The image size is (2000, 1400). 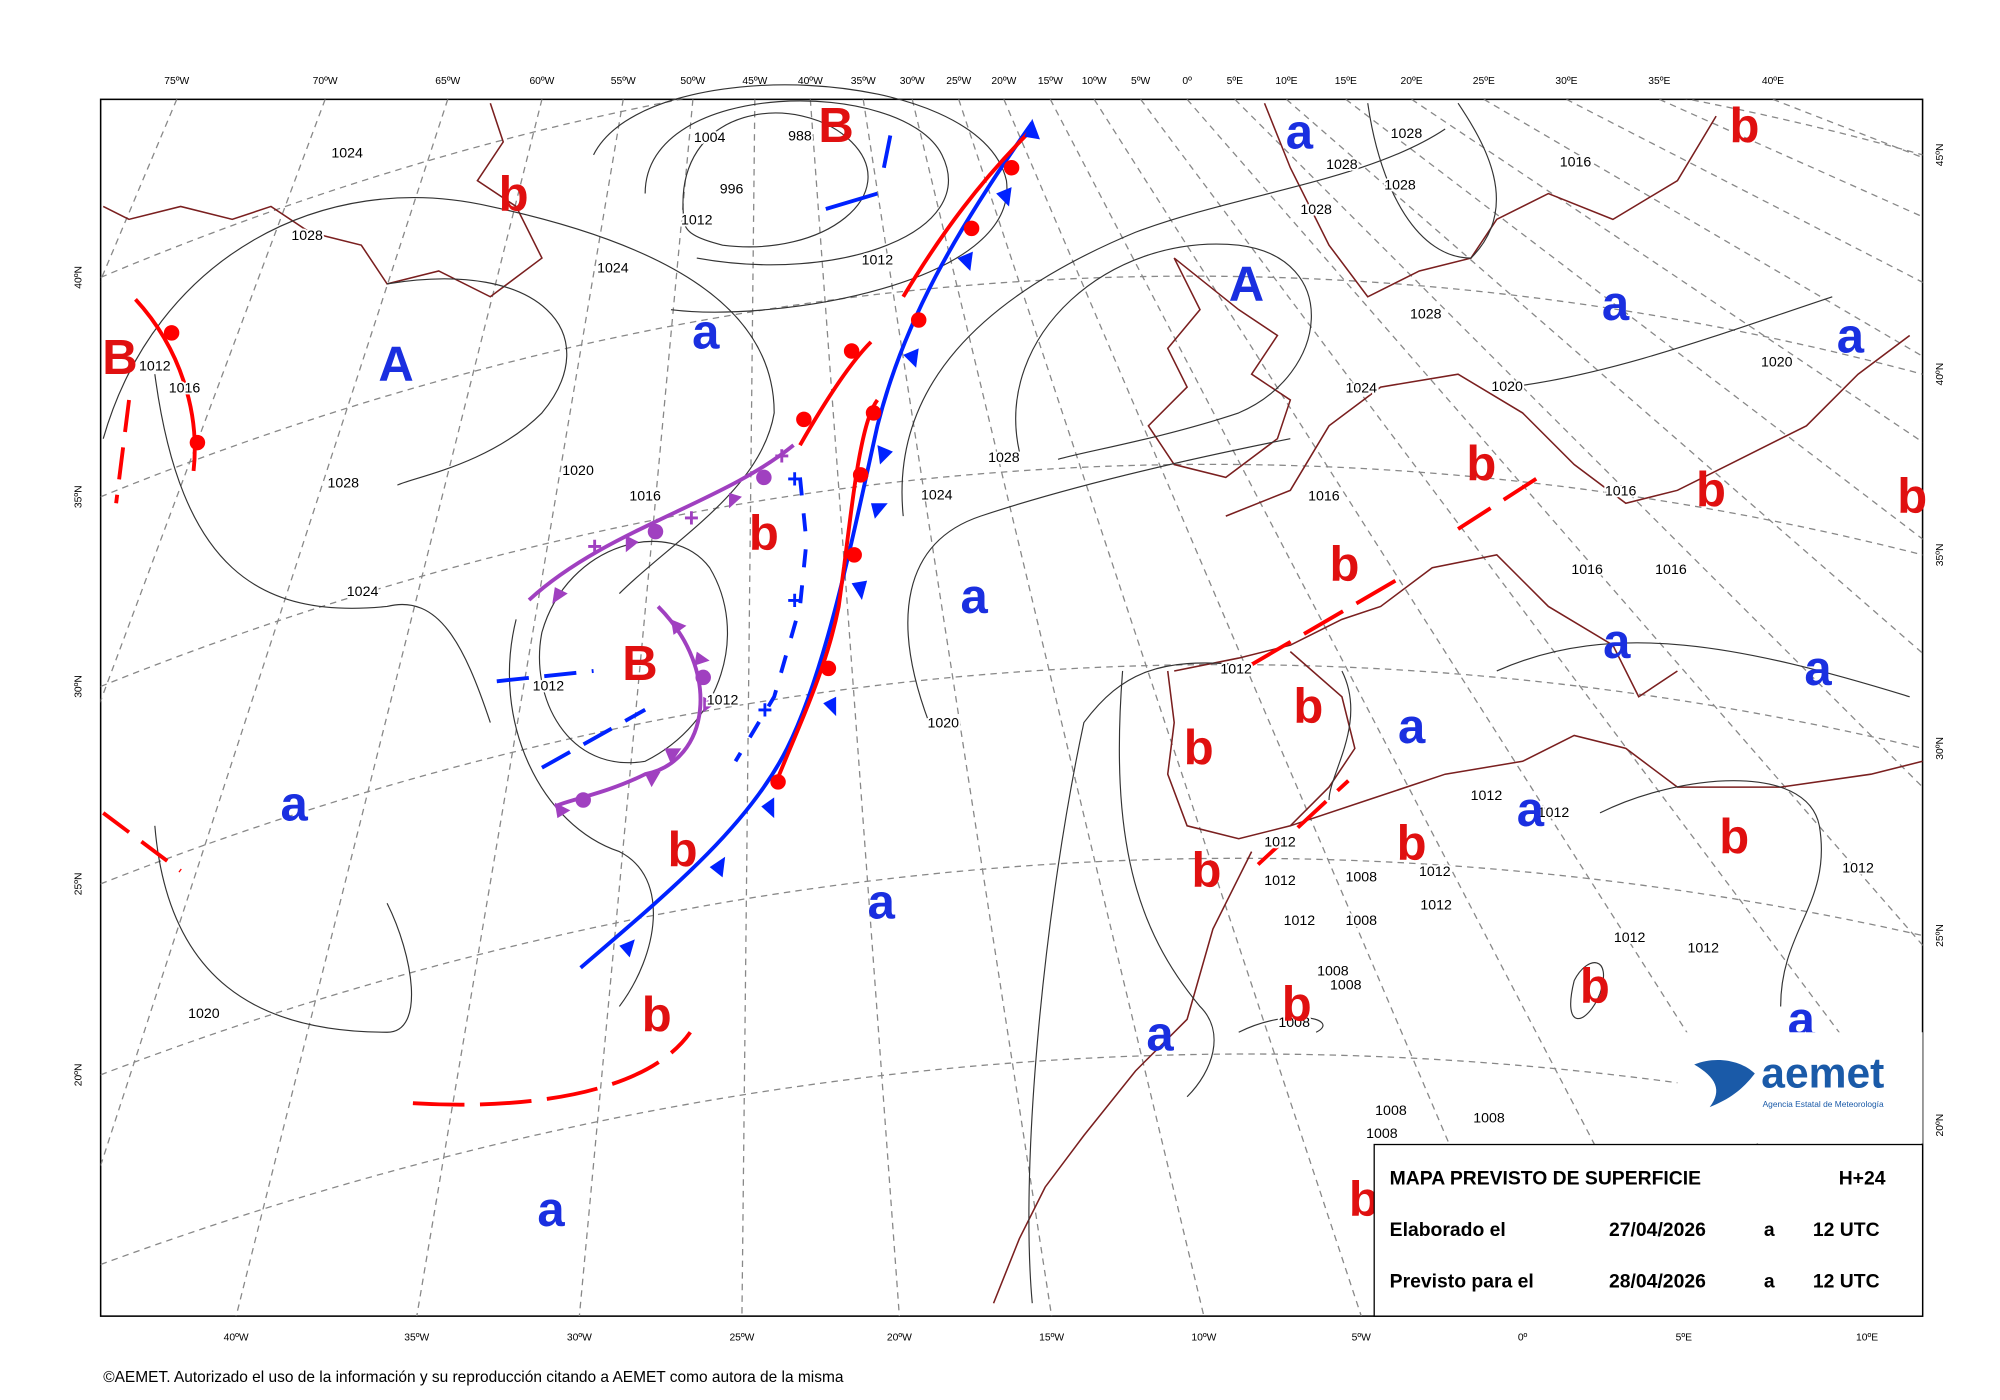 What do you see at coordinates (1822, 1074) in the screenshot?
I see `logo-name: aemet` at bounding box center [1822, 1074].